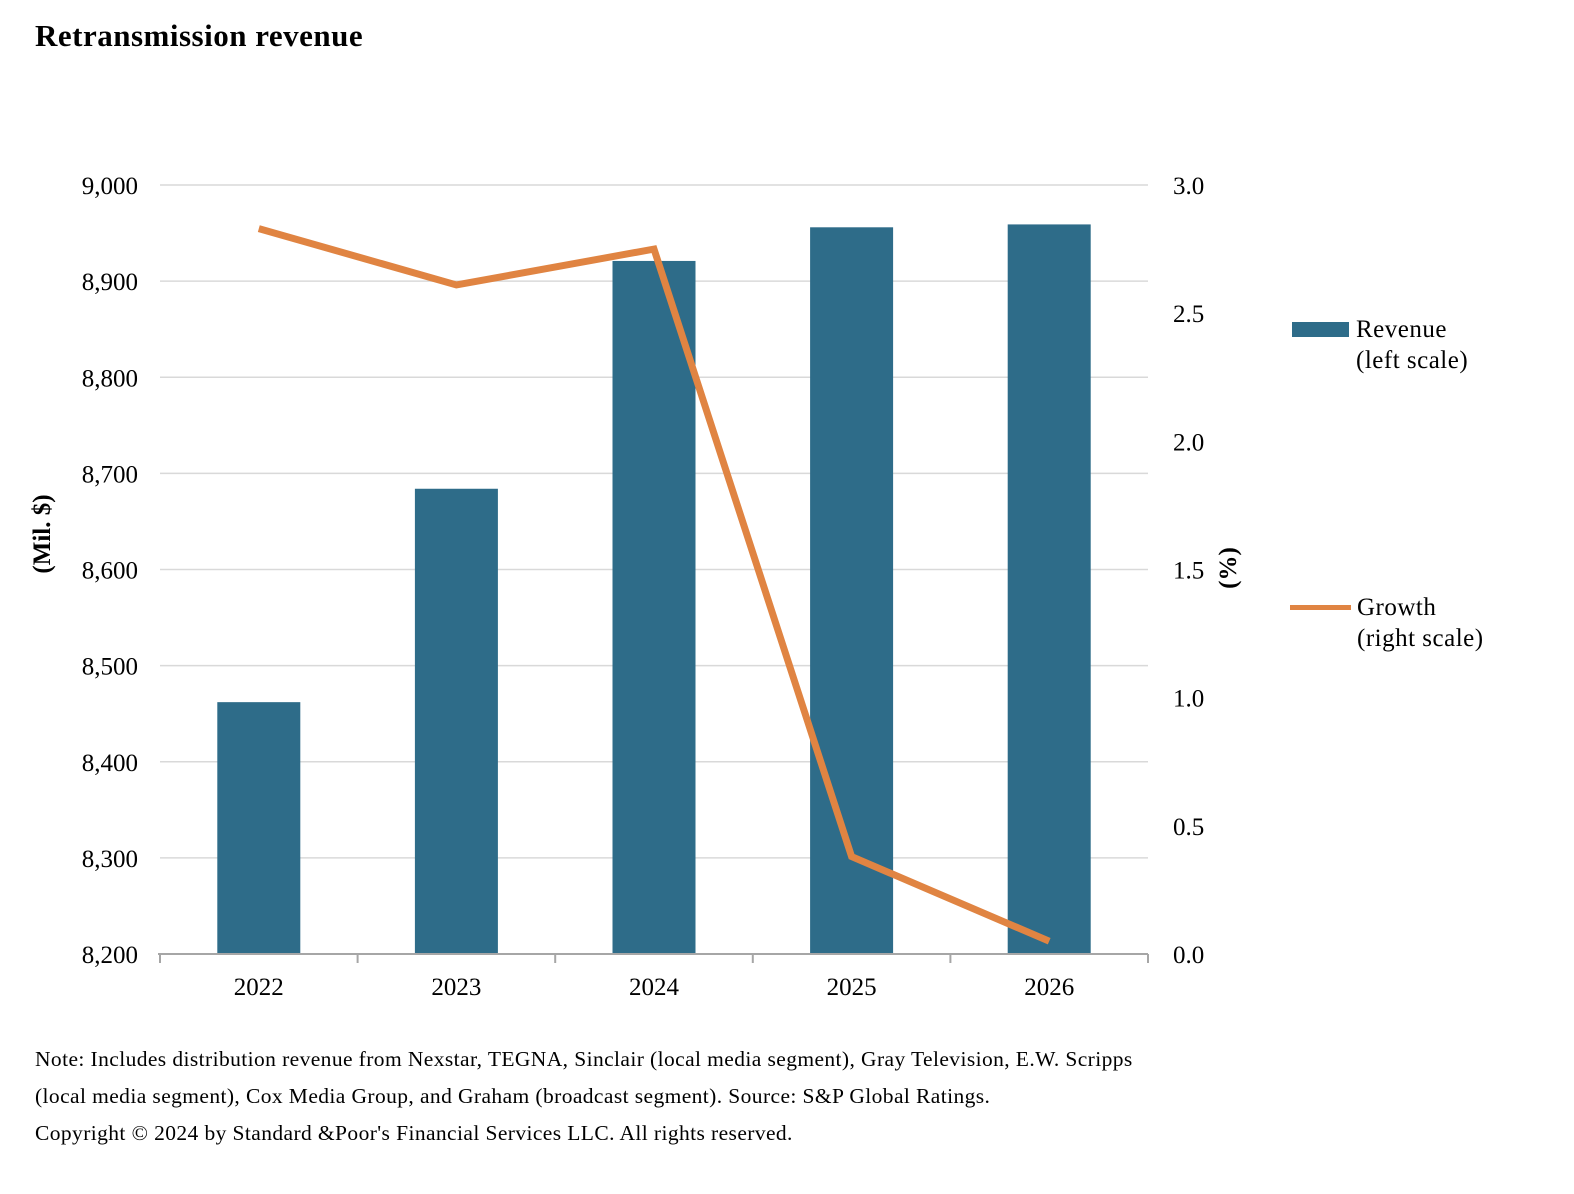  Describe the element at coordinates (1320, 329) in the screenshot. I see `revenue-swatch-icon` at that location.